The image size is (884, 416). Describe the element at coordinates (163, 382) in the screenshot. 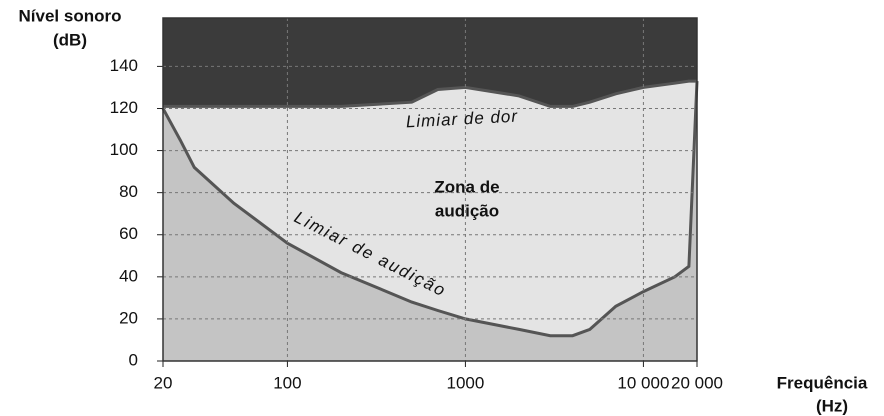

I see `x-tick-label: 20` at that location.